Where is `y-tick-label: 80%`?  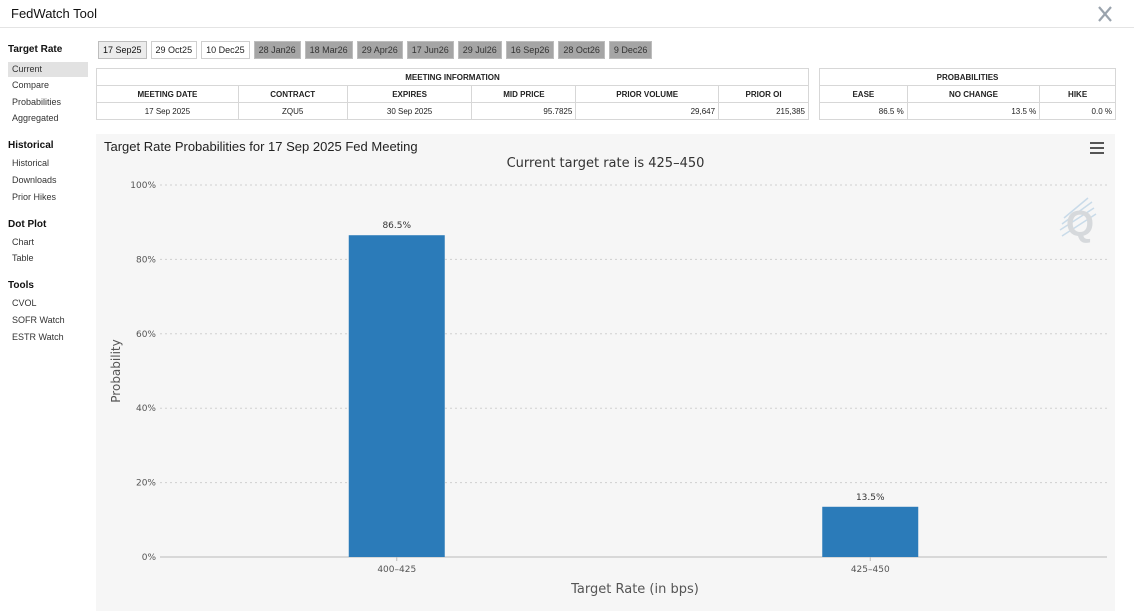
y-tick-label: 80% is located at coordinates (146, 260).